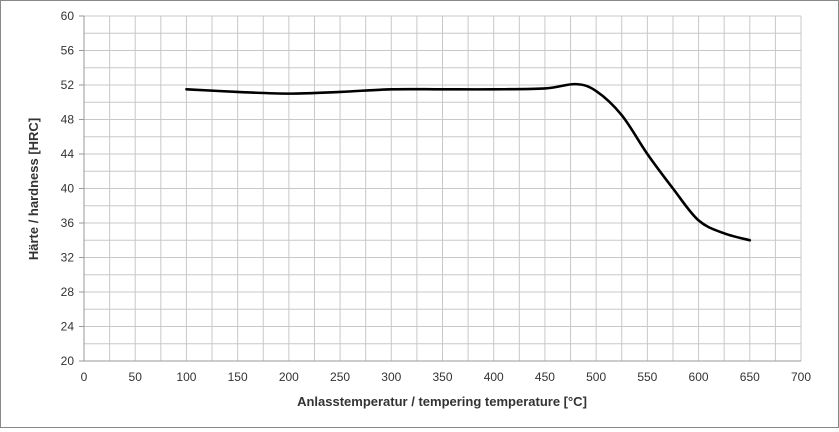  What do you see at coordinates (68, 292) in the screenshot?
I see `y-tick-label: 28` at bounding box center [68, 292].